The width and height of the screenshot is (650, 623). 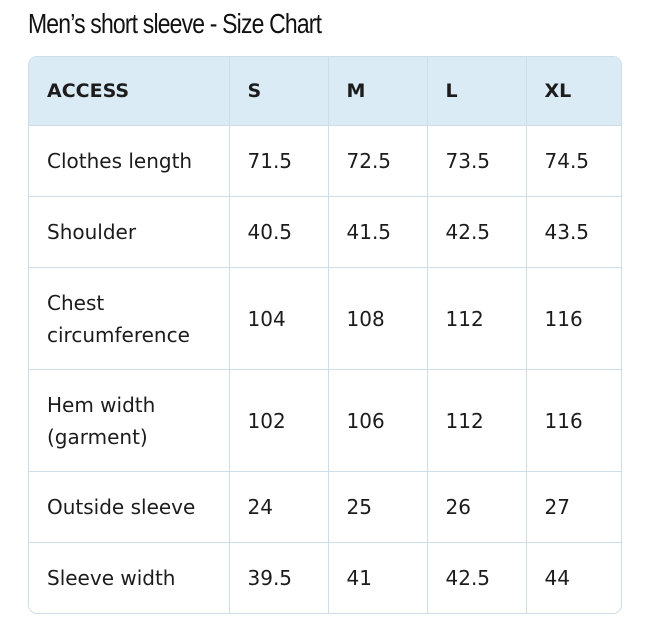 What do you see at coordinates (573, 232) in the screenshot?
I see `cell: 43.5` at bounding box center [573, 232].